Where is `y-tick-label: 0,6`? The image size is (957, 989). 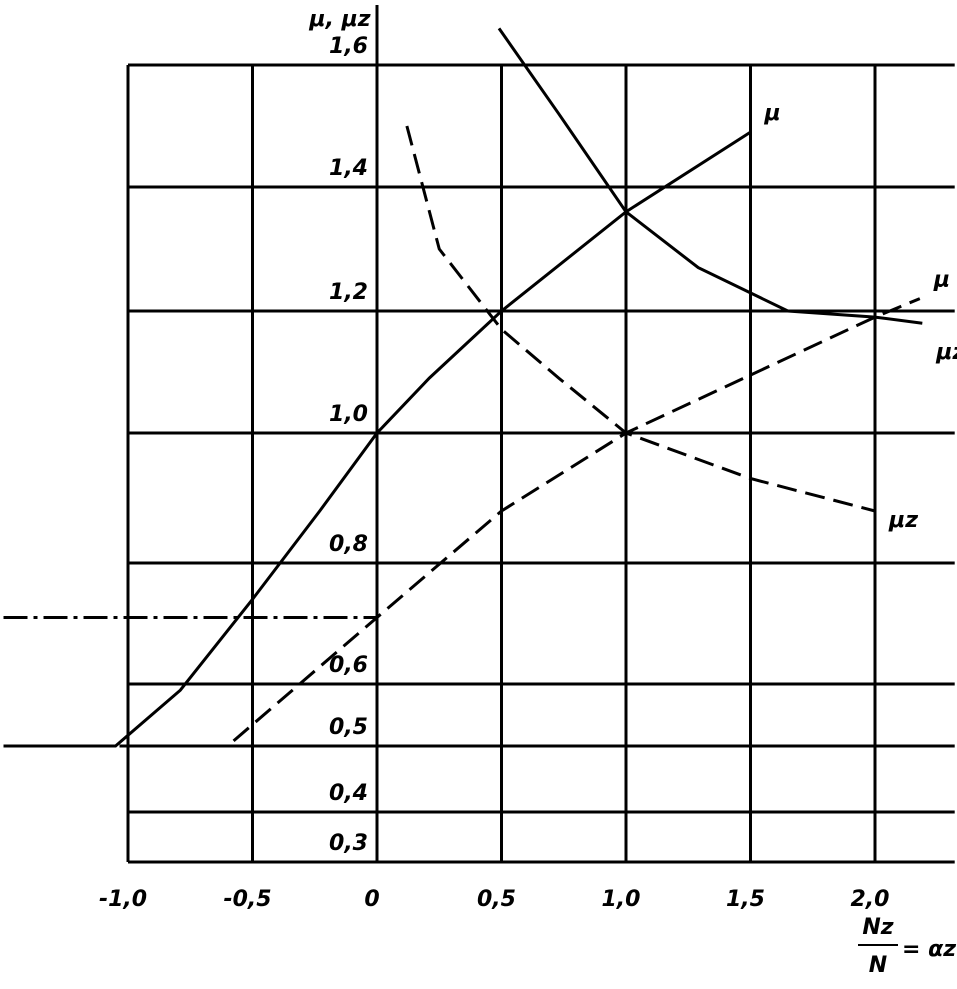
y-tick-label: 0,6 is located at coordinates (348, 665).